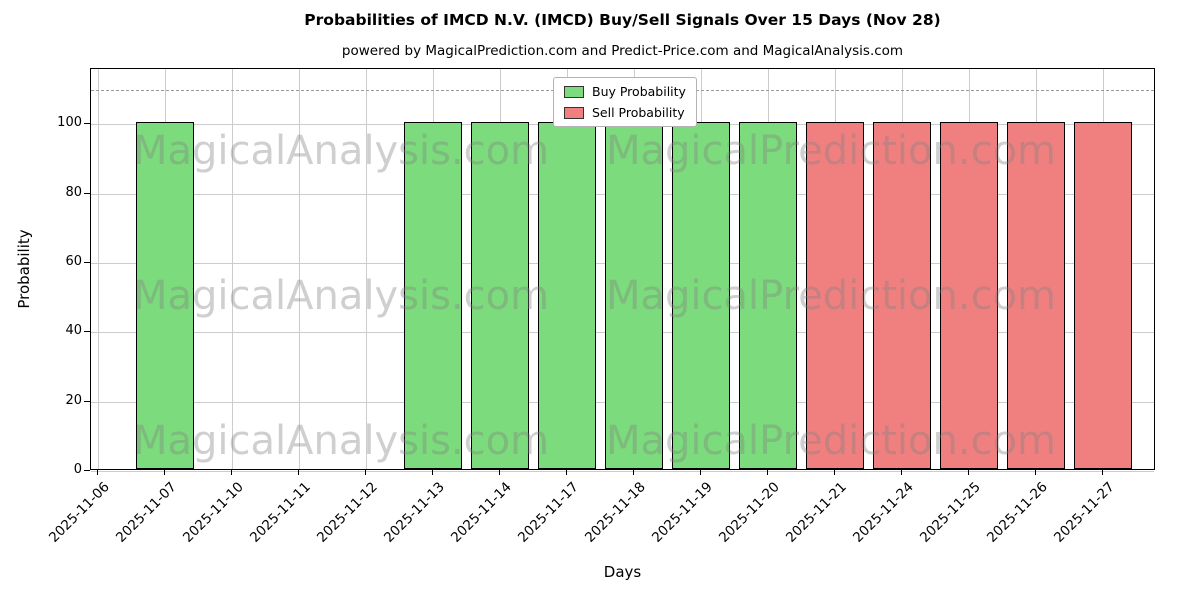 The height and width of the screenshot is (600, 1200). I want to click on legend-item: Sell Probability, so click(625, 112).